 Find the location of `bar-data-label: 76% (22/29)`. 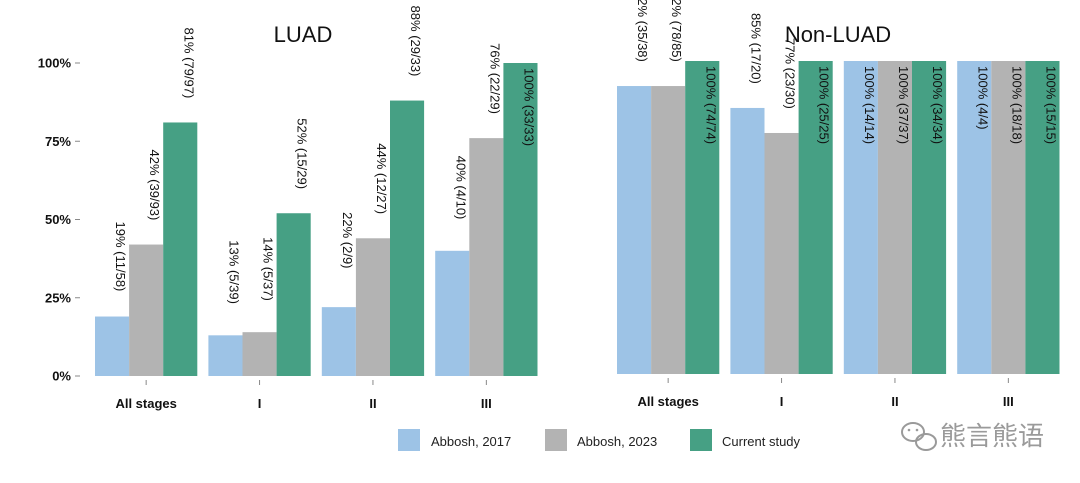

bar-data-label: 76% (22/29) is located at coordinates (494, 78).